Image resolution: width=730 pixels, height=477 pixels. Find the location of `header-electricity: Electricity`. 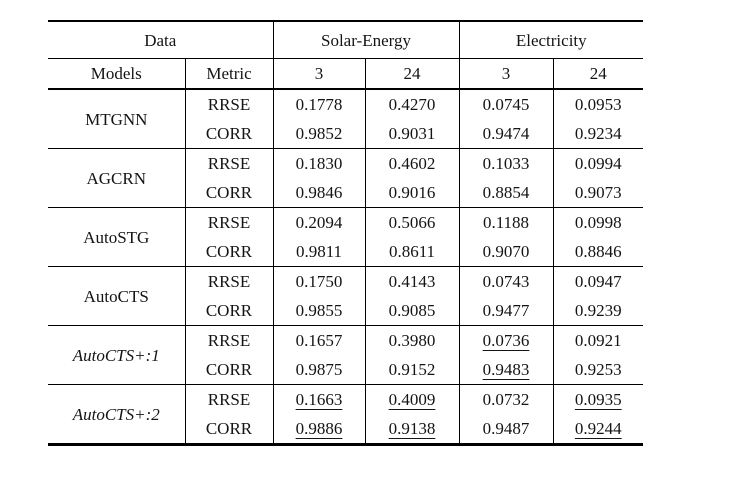

header-electricity: Electricity is located at coordinates (550, 40).